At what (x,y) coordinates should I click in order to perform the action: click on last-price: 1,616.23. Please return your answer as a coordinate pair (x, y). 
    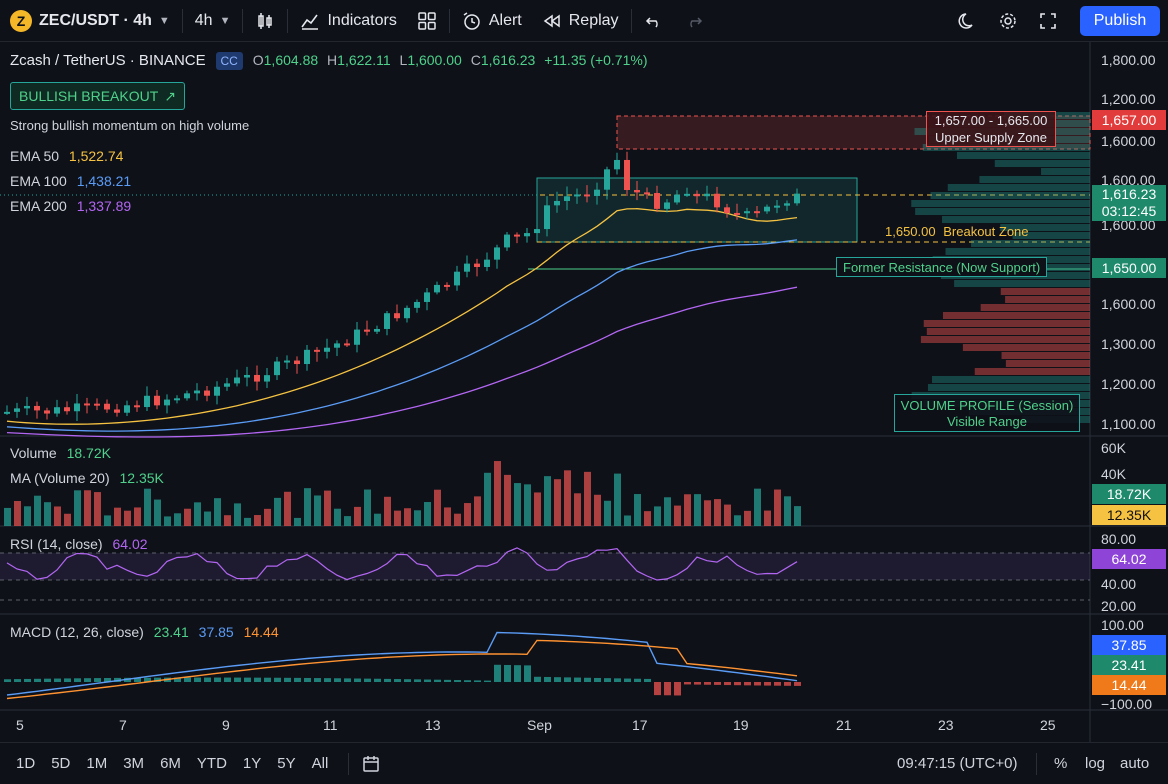
    Looking at the image, I should click on (1129, 194).